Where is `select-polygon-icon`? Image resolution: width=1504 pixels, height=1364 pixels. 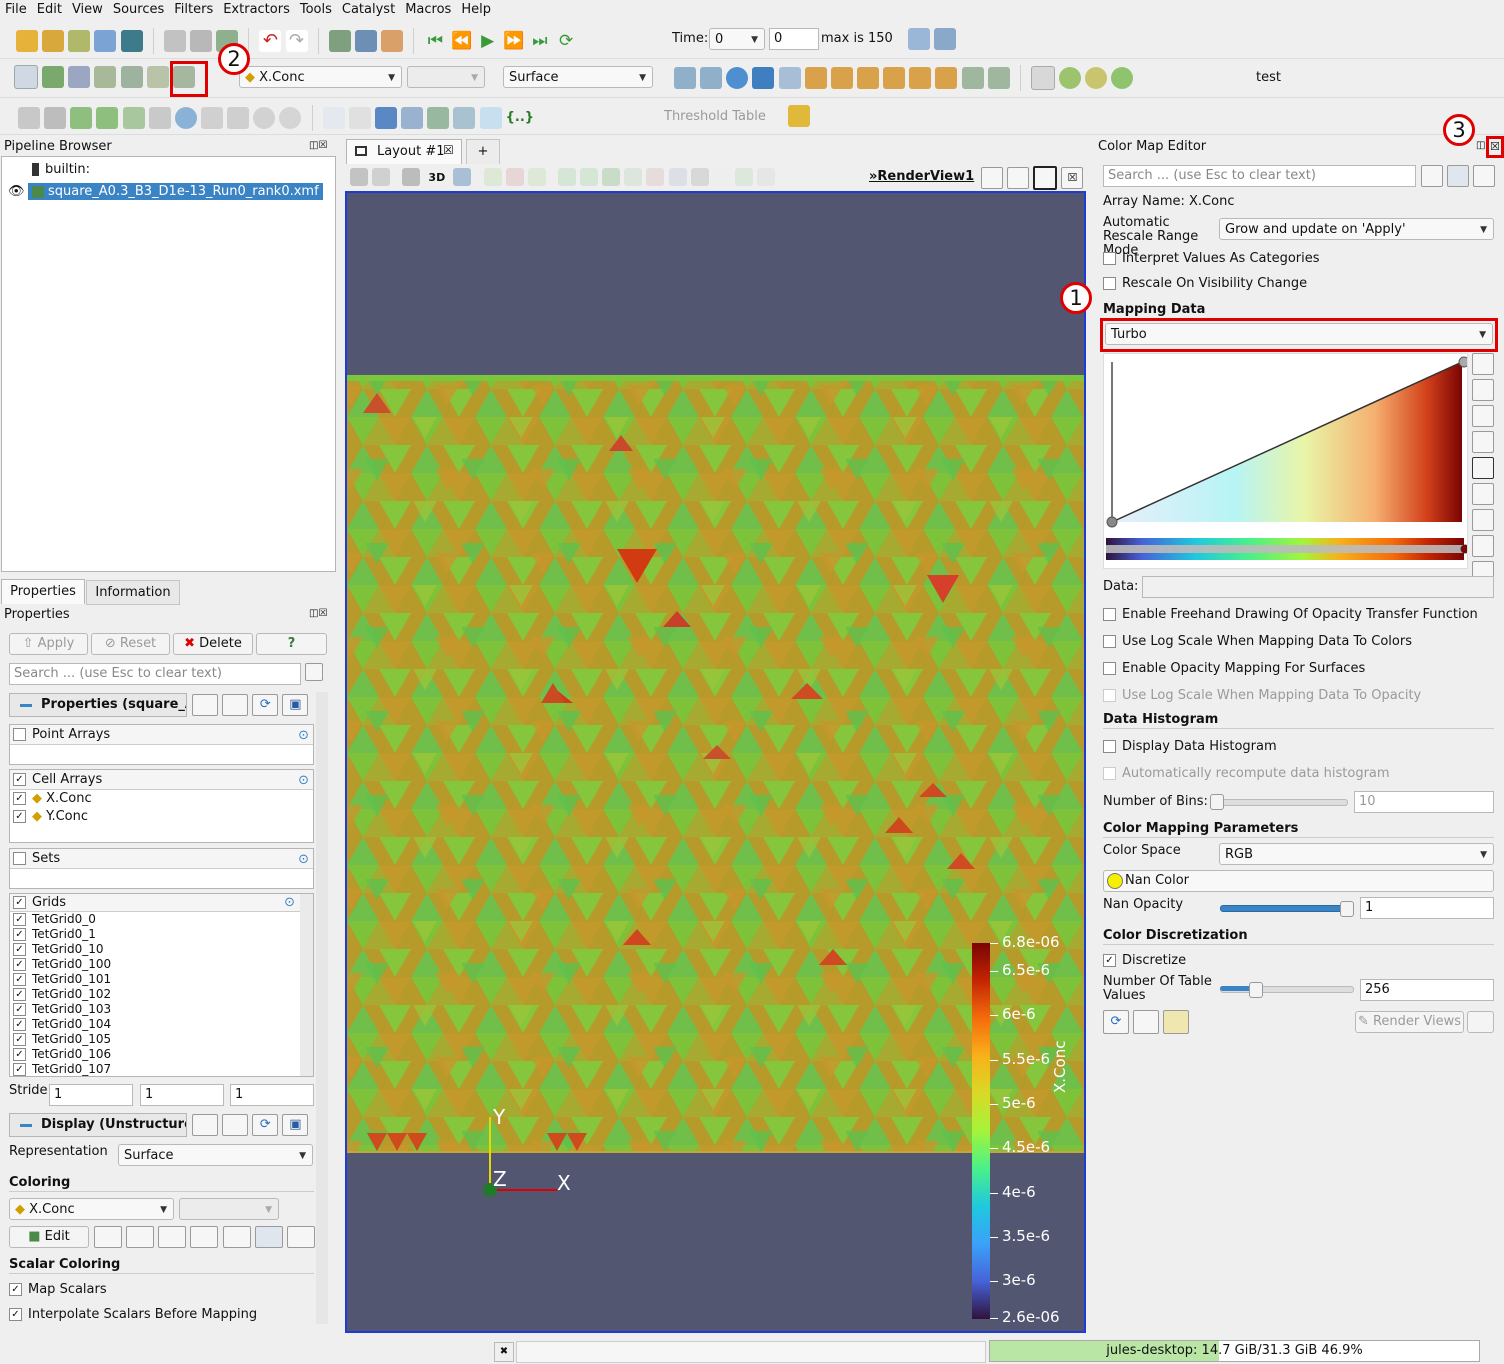 select-polygon-icon is located at coordinates (589, 177).